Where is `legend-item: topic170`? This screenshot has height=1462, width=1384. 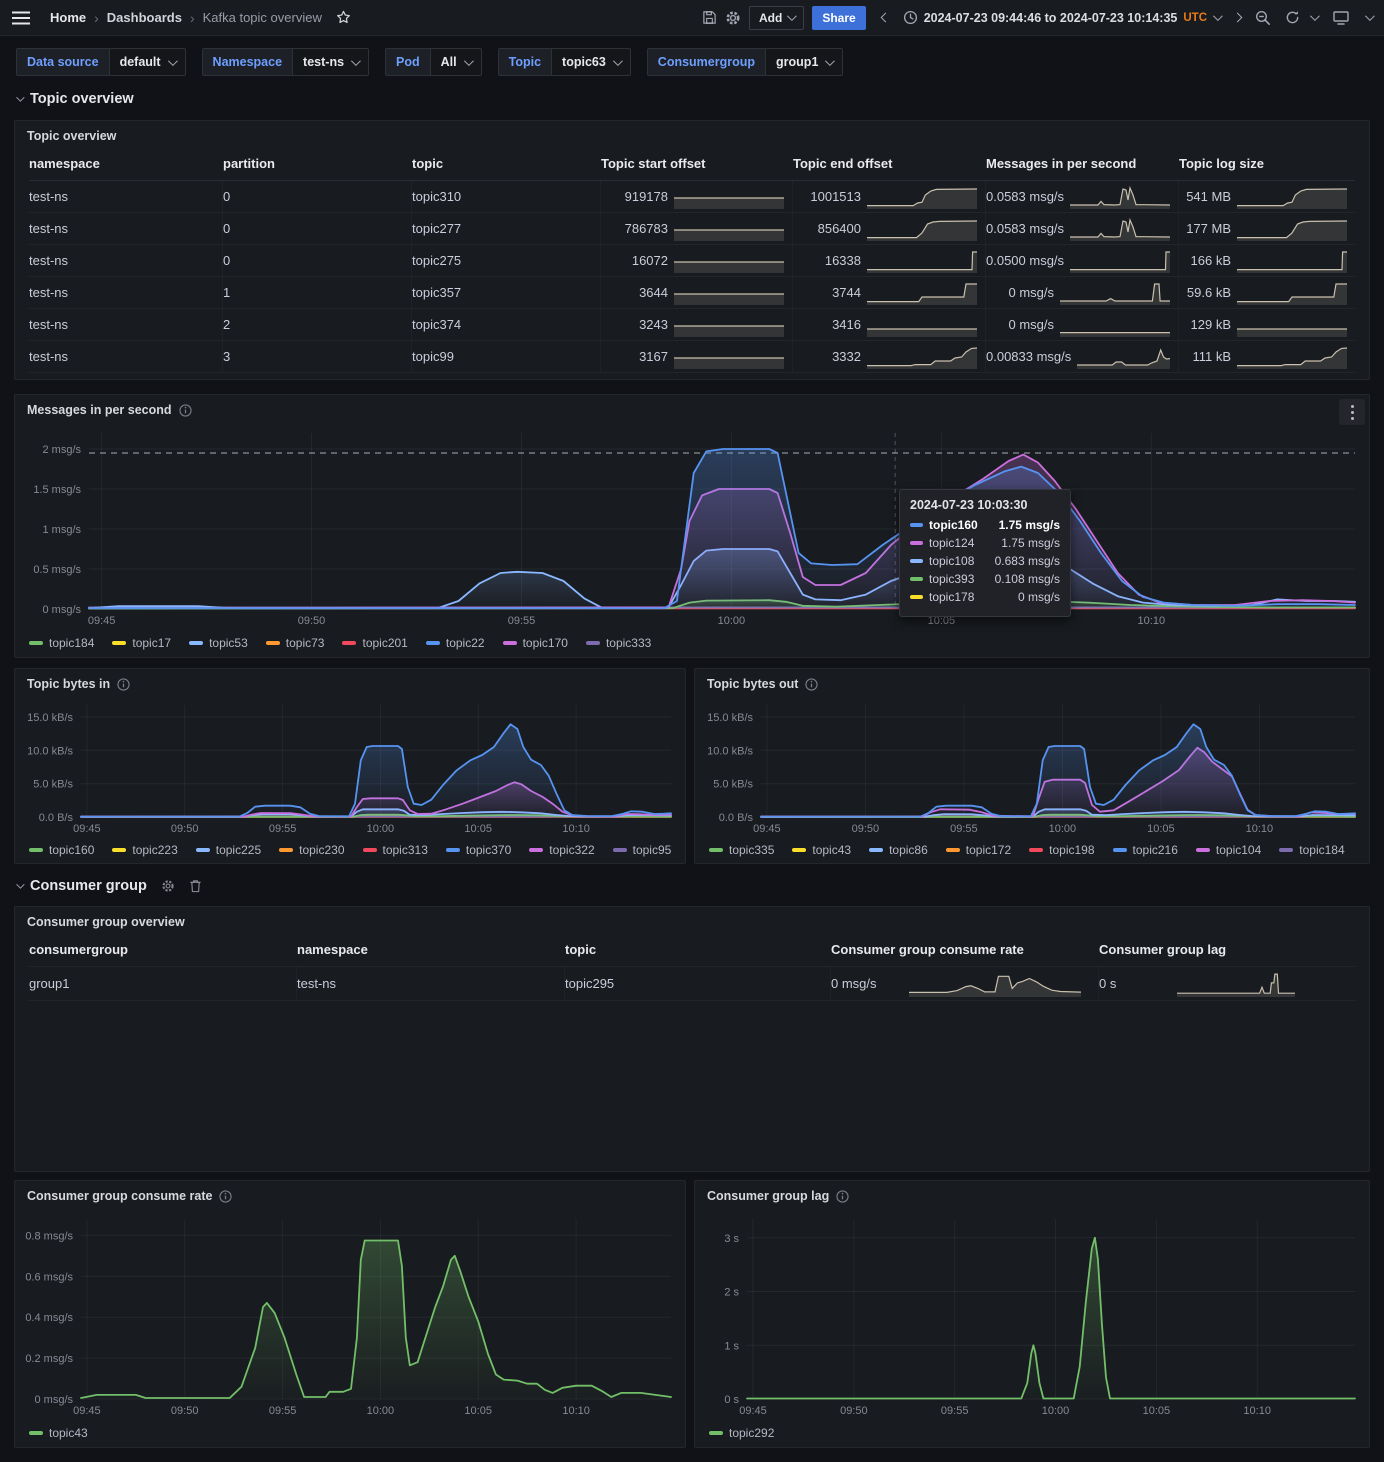 legend-item: topic170 is located at coordinates (535, 643).